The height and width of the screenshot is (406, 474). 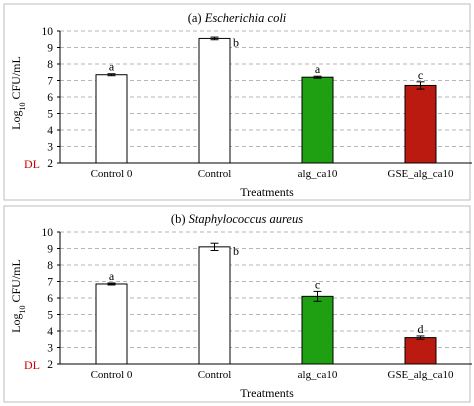 I want to click on panel-b-significance-label-3: c, so click(x=317, y=284).